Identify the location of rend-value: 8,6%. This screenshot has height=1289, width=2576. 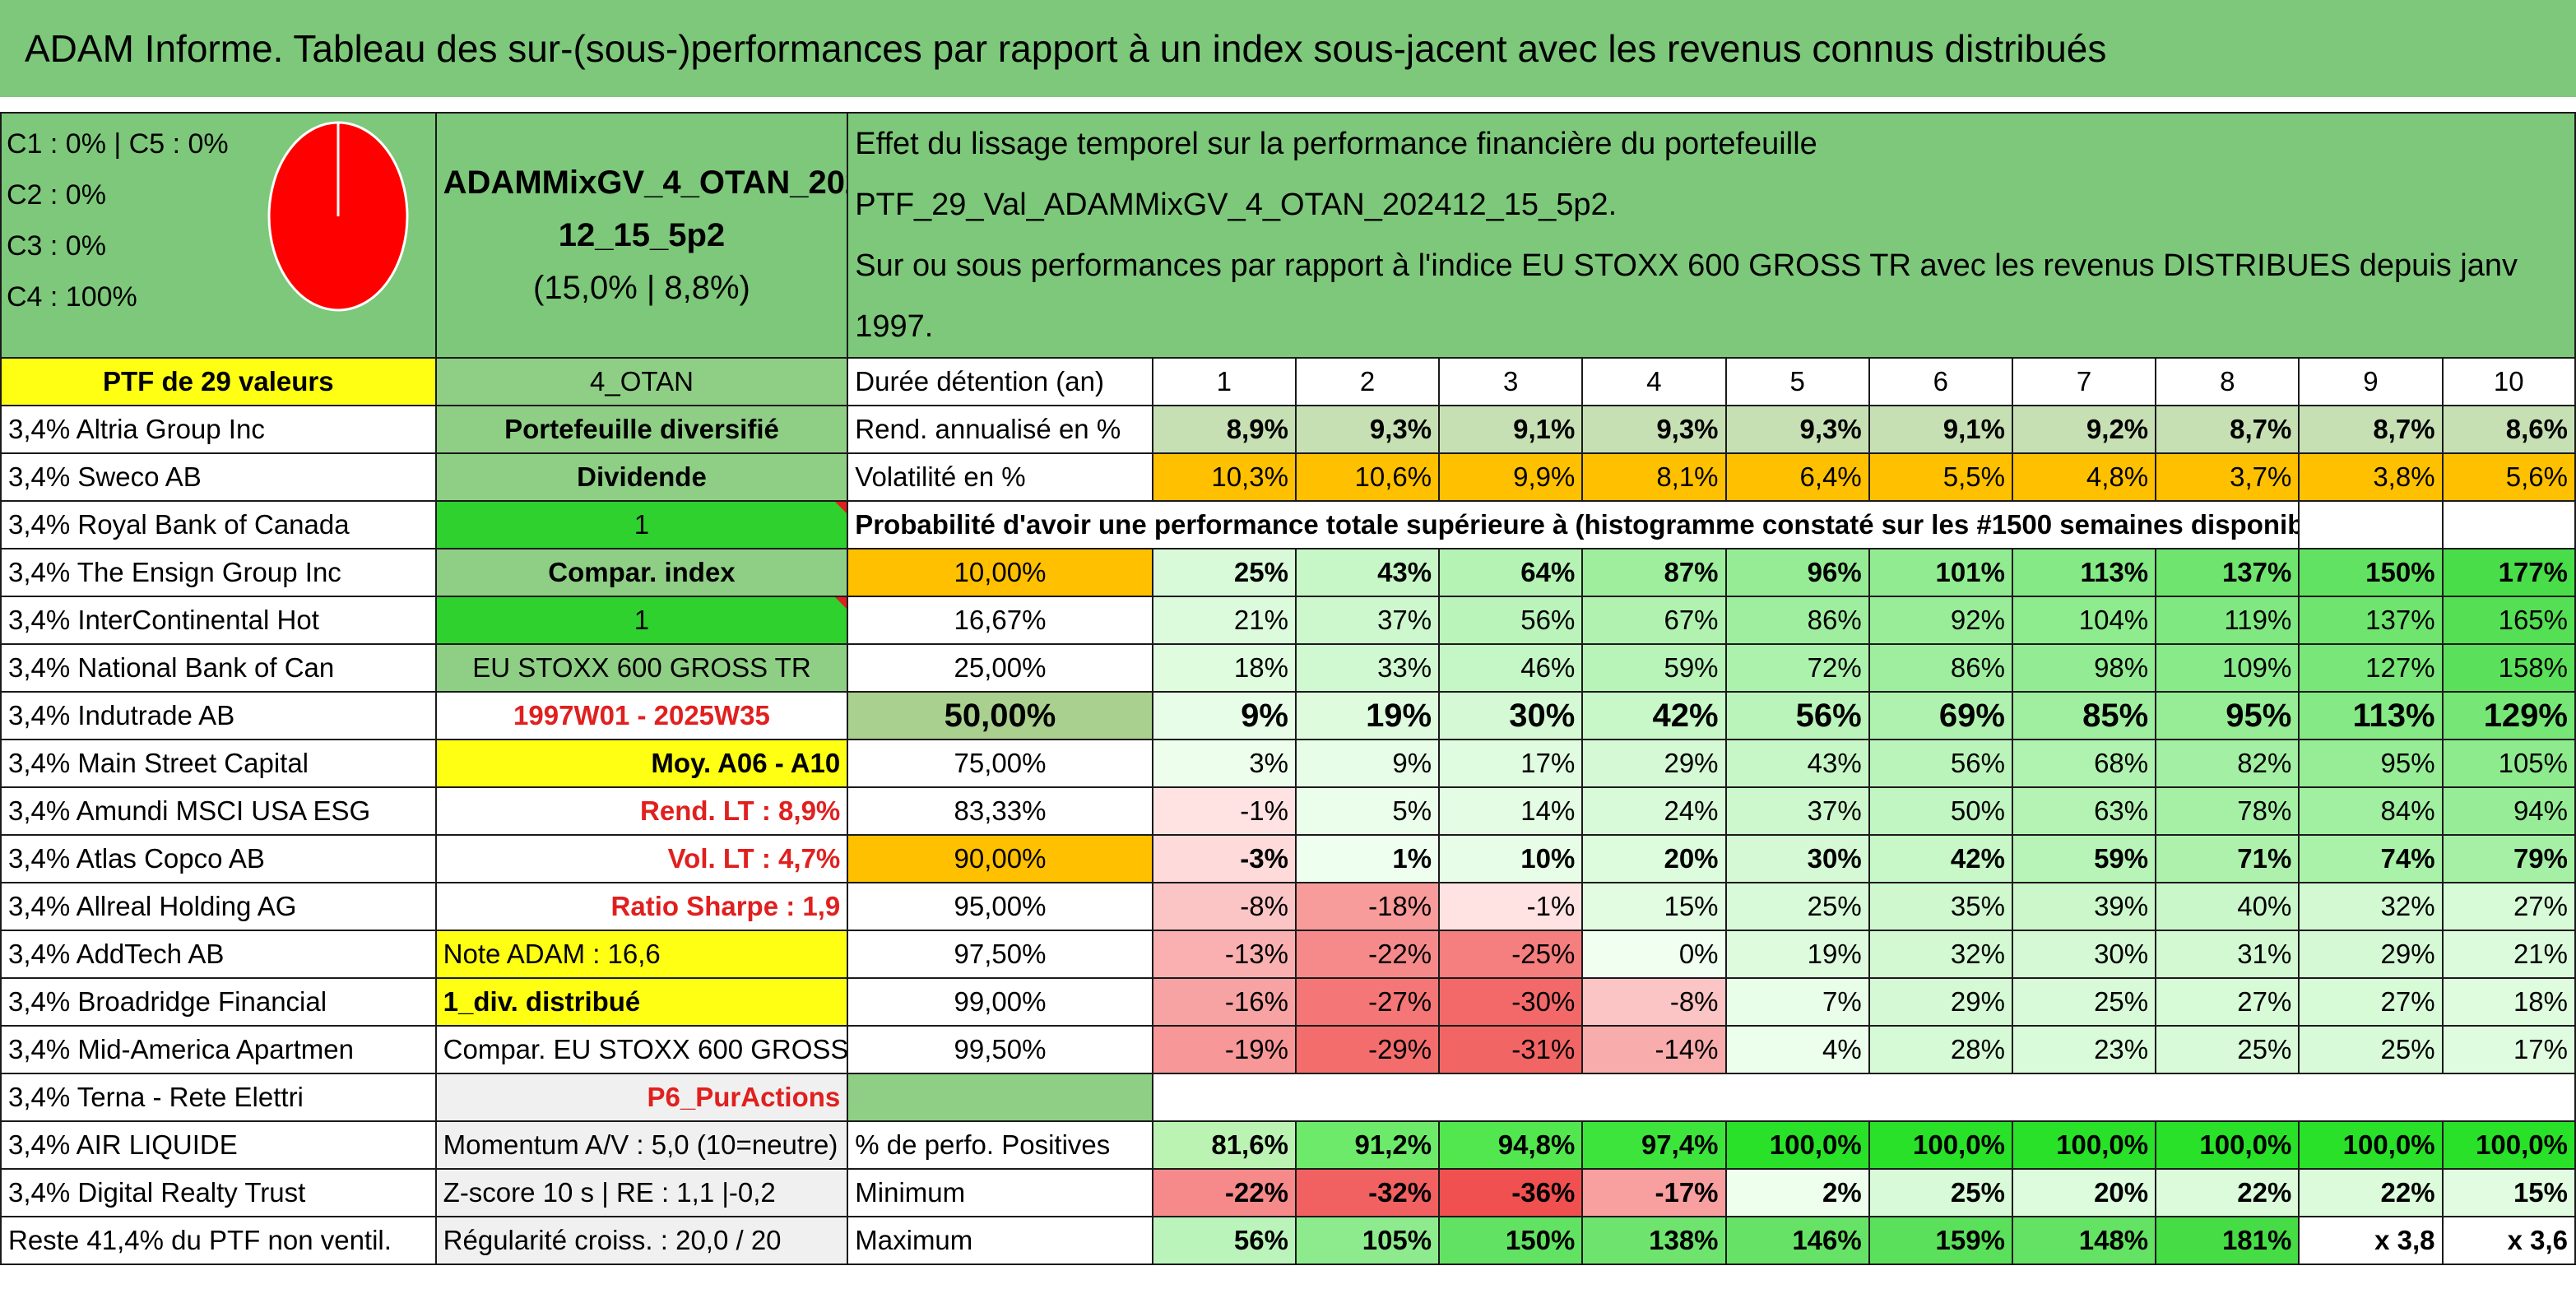
(2508, 429).